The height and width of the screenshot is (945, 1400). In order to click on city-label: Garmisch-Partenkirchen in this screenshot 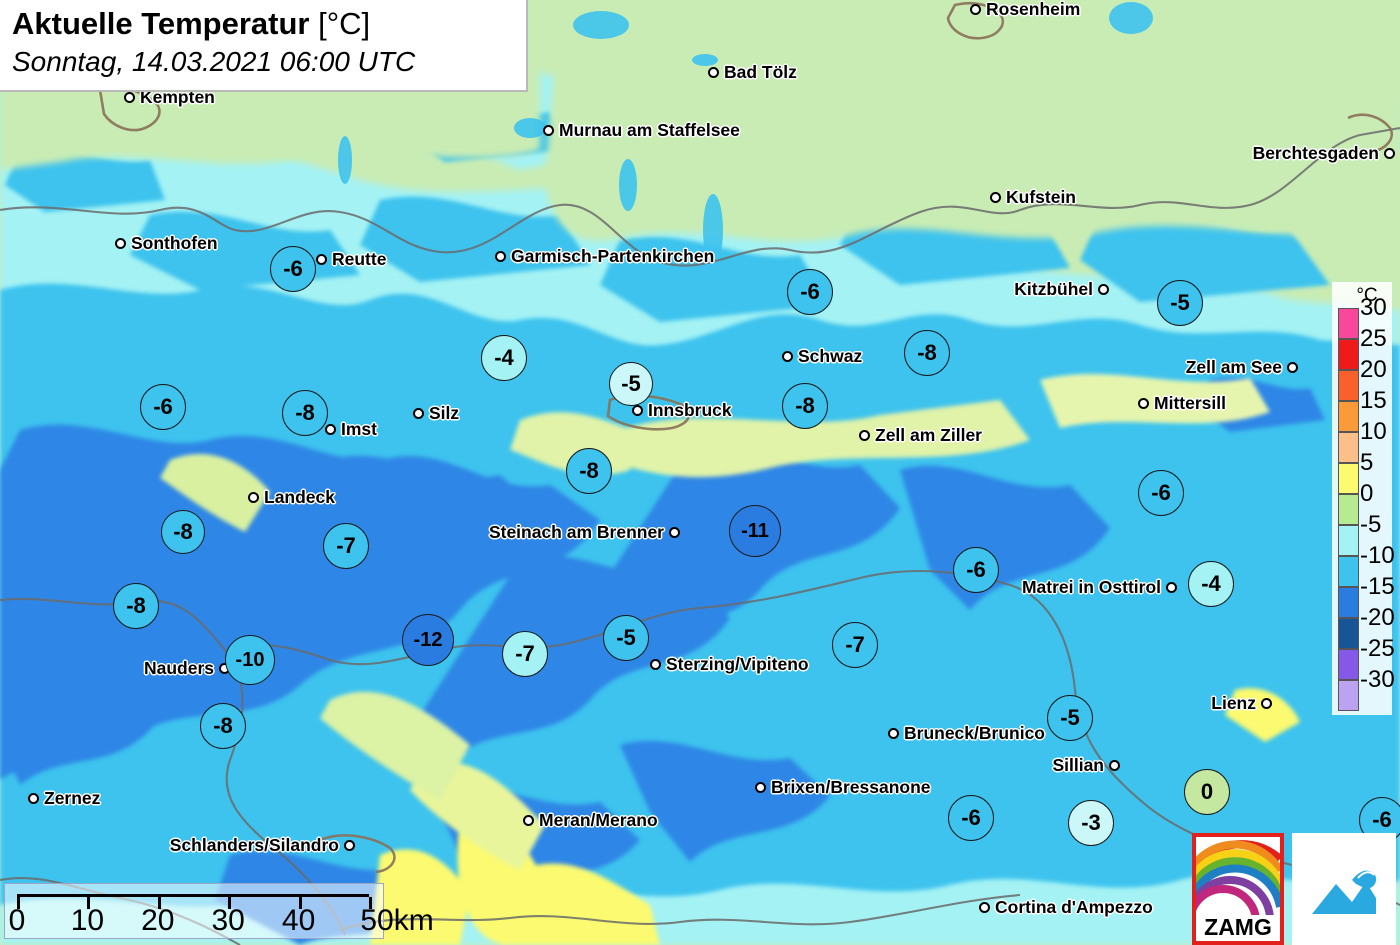, I will do `click(613, 256)`.